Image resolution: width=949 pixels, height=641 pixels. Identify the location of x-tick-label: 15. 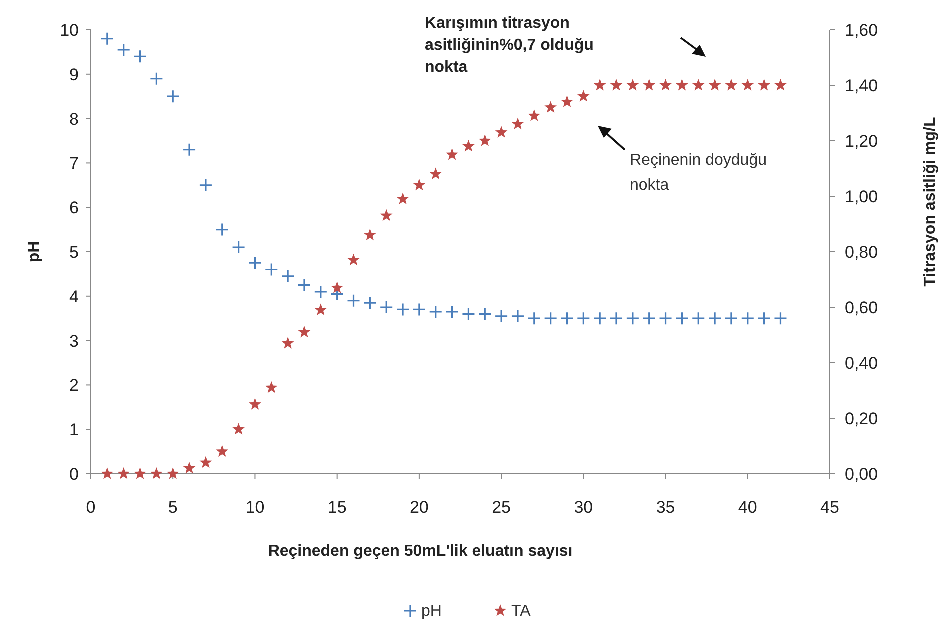
(337, 507).